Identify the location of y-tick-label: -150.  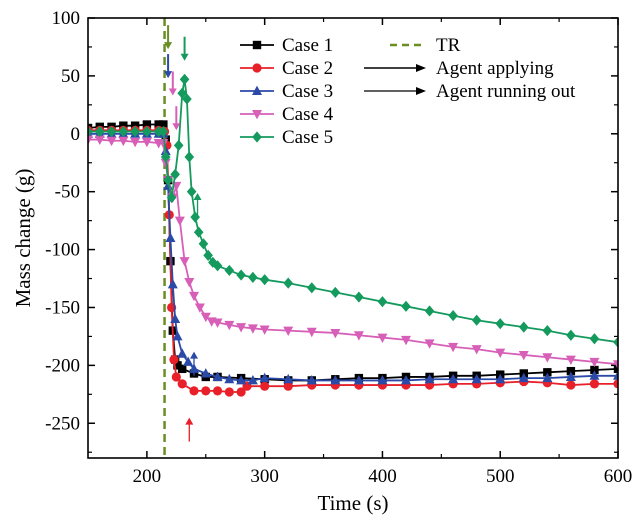
(62, 307).